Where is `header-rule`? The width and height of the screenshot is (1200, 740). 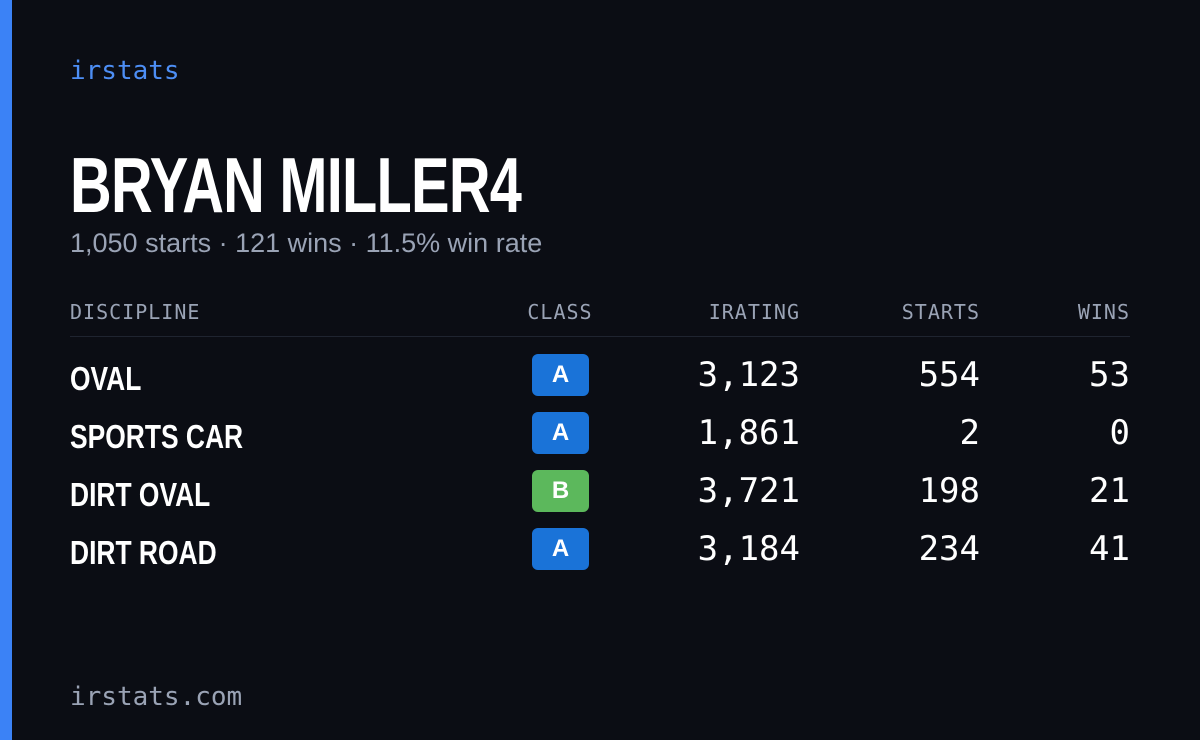
header-rule is located at coordinates (600, 336).